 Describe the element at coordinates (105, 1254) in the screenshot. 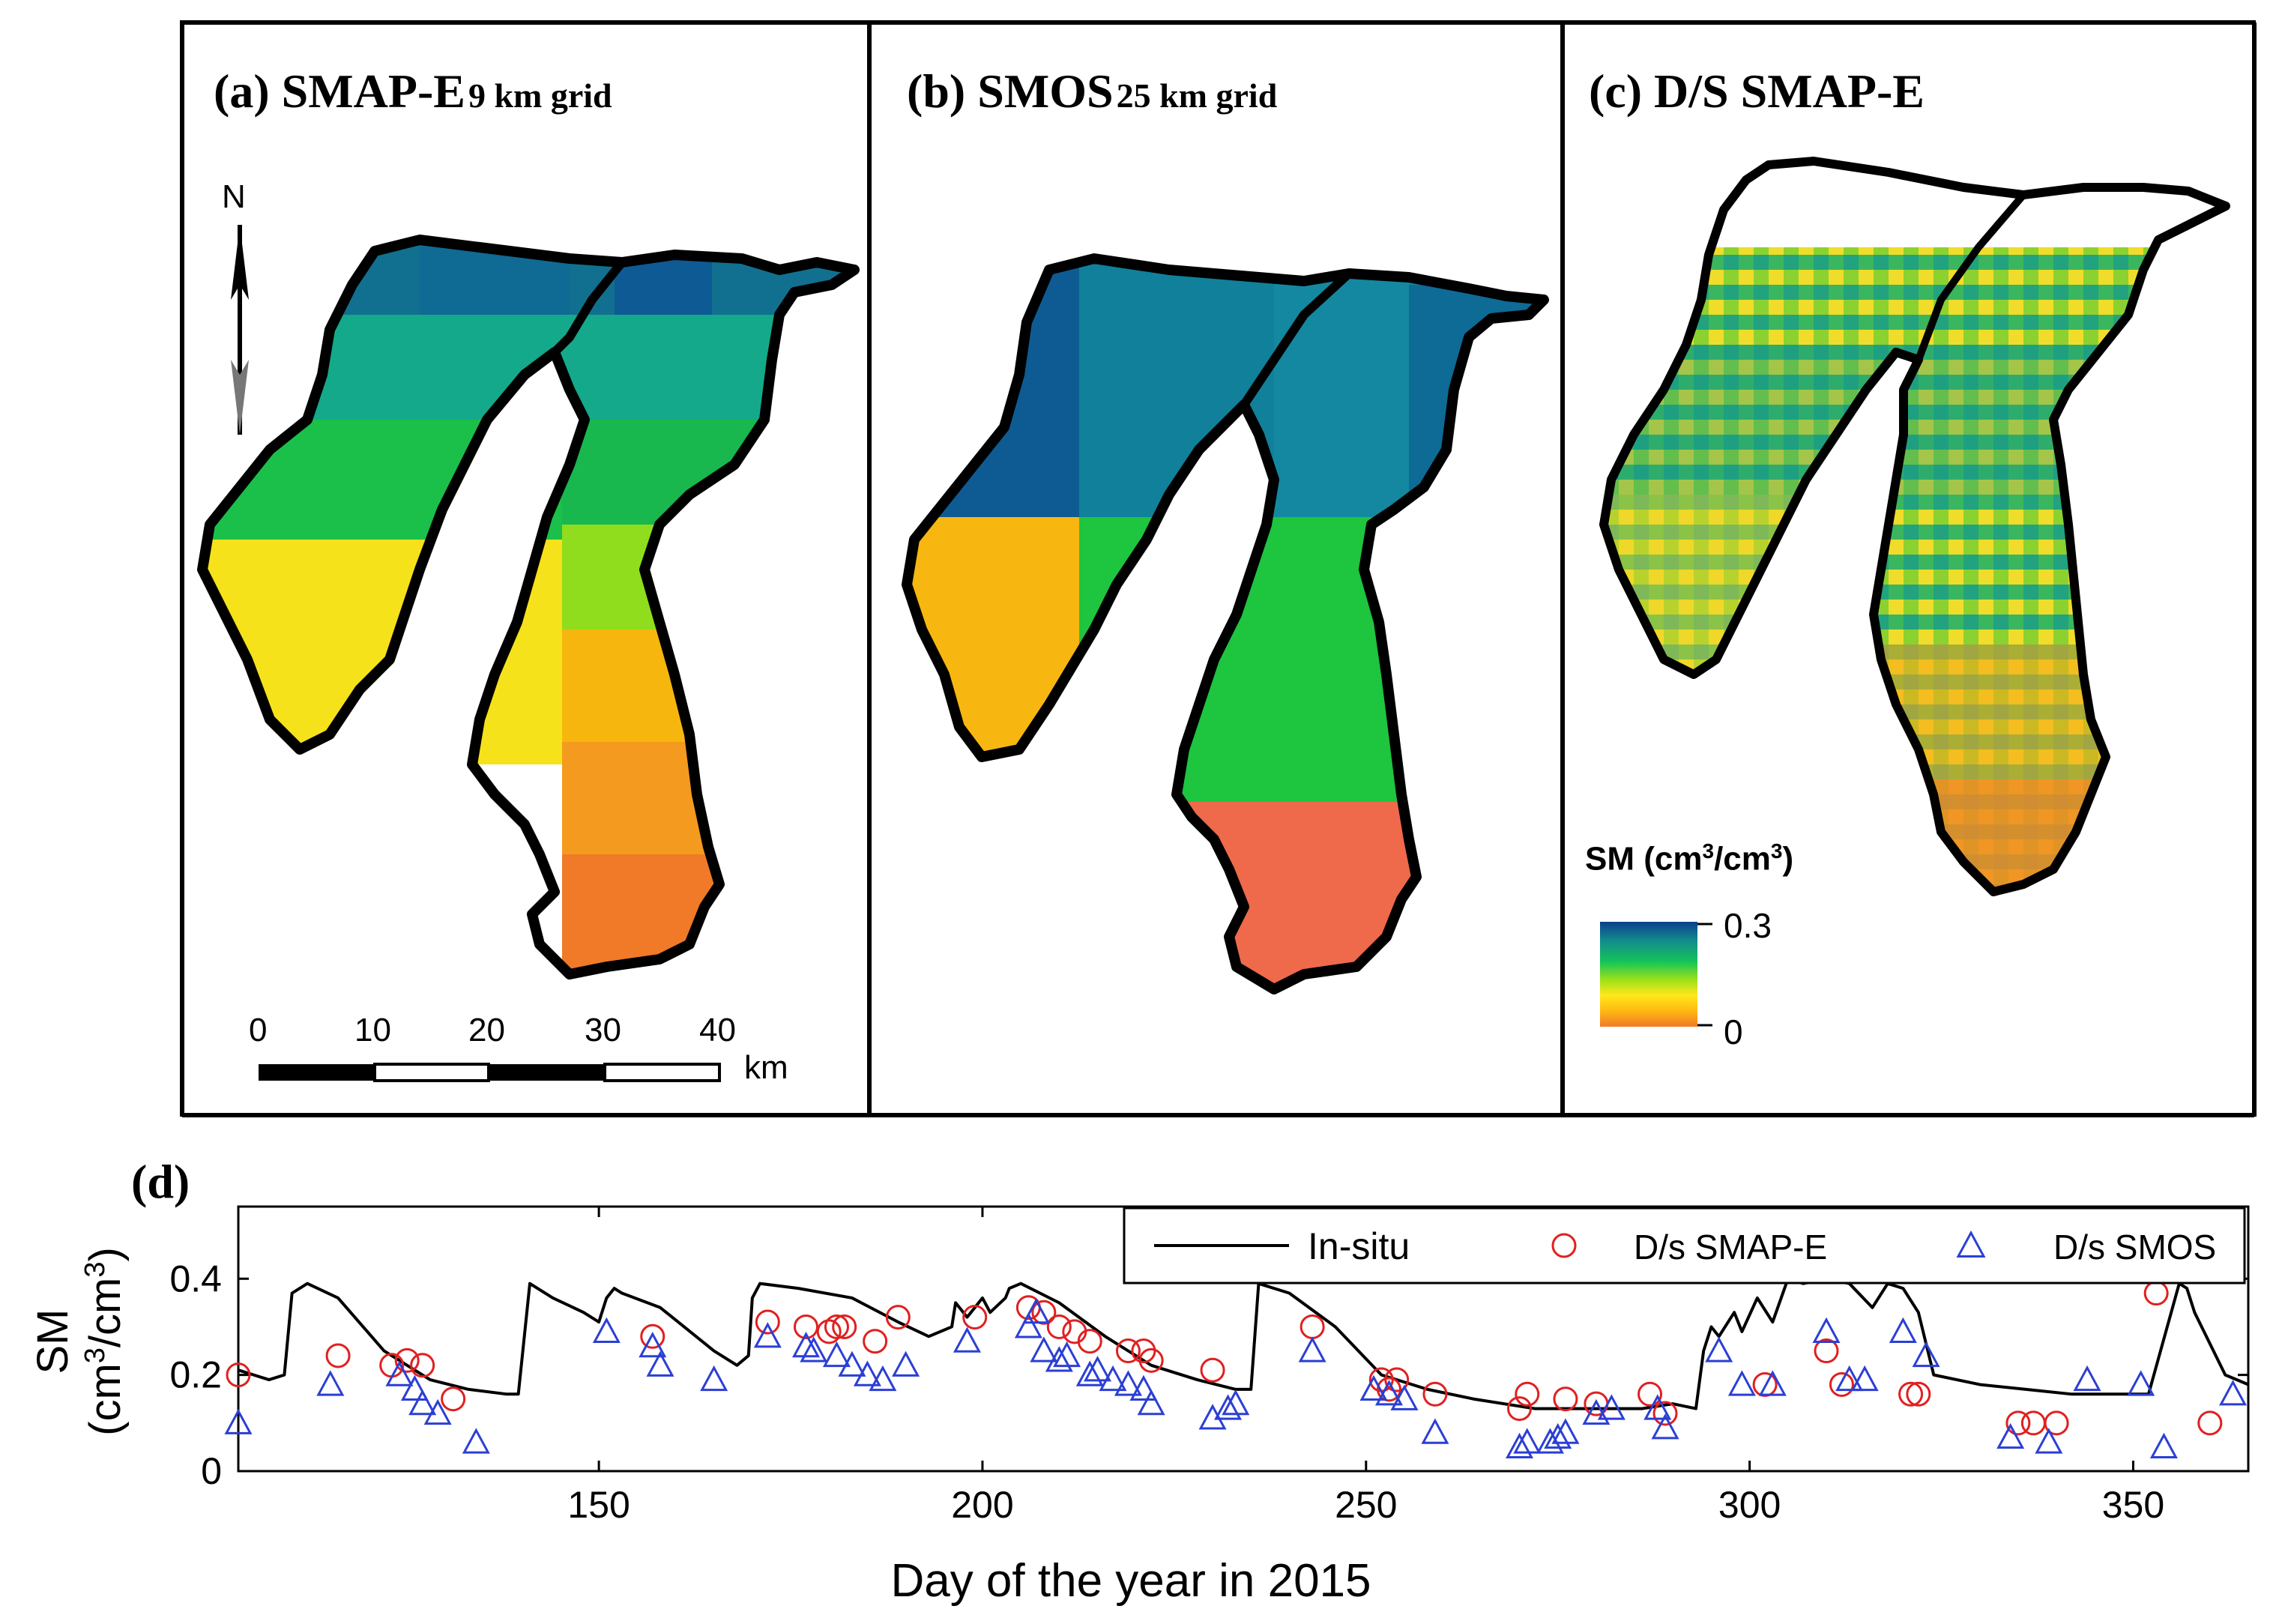

I see `y-axis-unit-part: )` at that location.